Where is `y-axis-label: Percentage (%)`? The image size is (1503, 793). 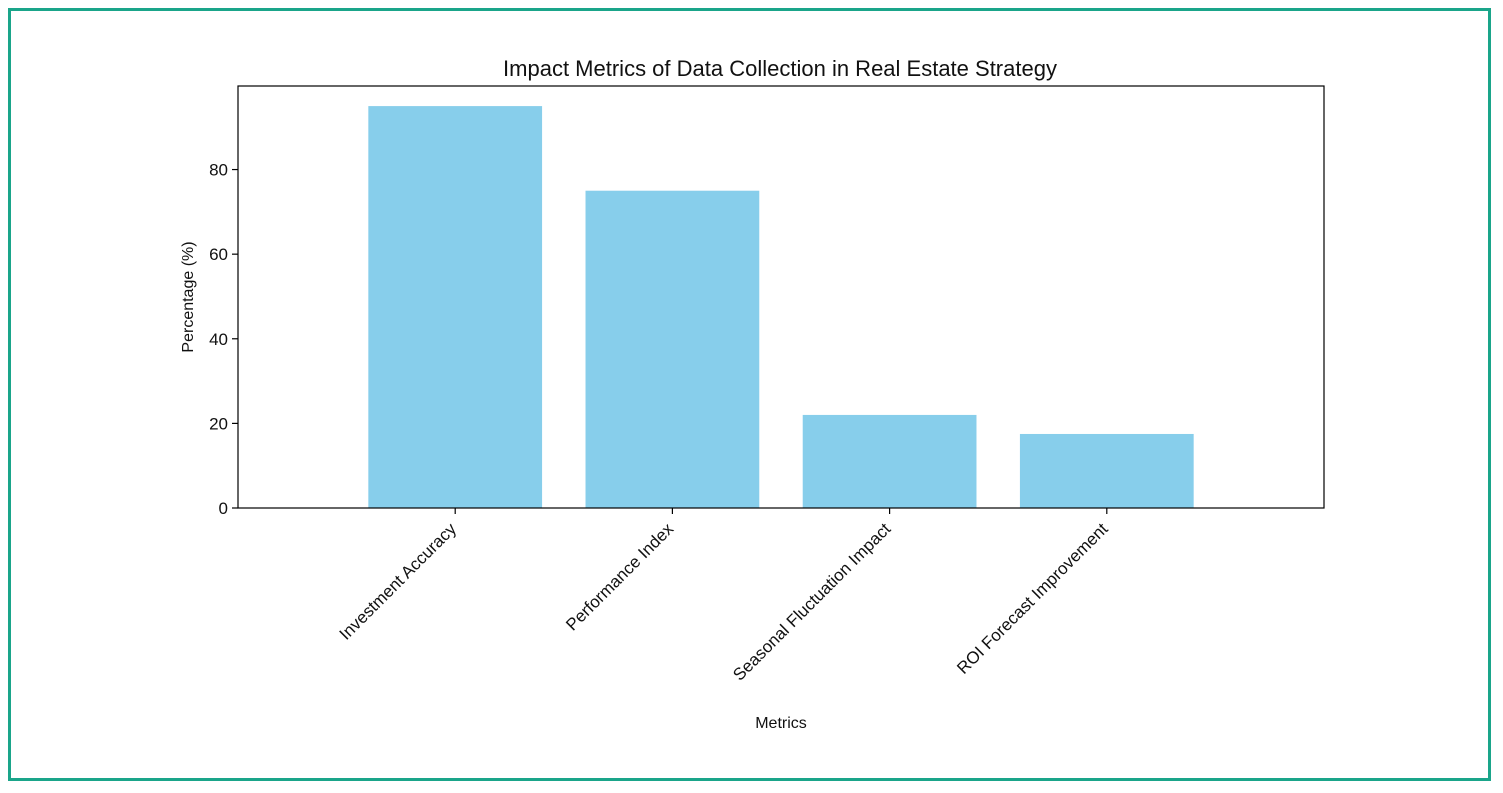
y-axis-label: Percentage (%) is located at coordinates (188, 296).